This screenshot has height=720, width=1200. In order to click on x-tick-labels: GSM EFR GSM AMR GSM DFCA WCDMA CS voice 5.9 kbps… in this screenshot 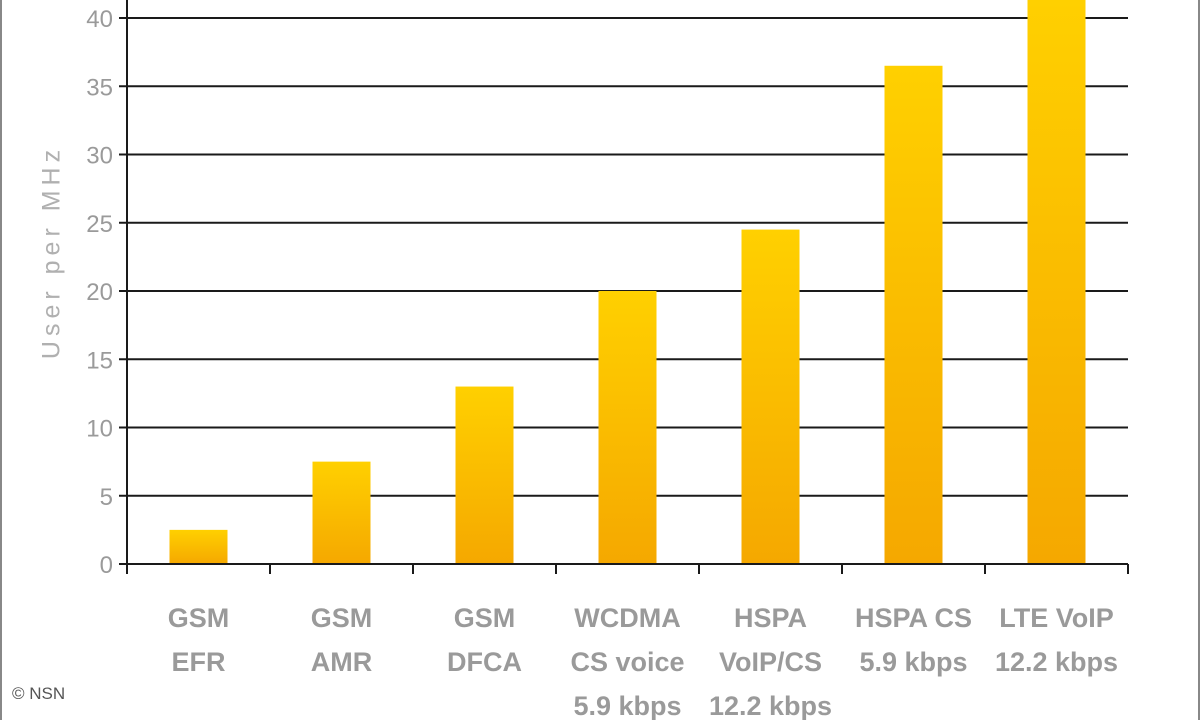, I will do `click(643, 661)`.